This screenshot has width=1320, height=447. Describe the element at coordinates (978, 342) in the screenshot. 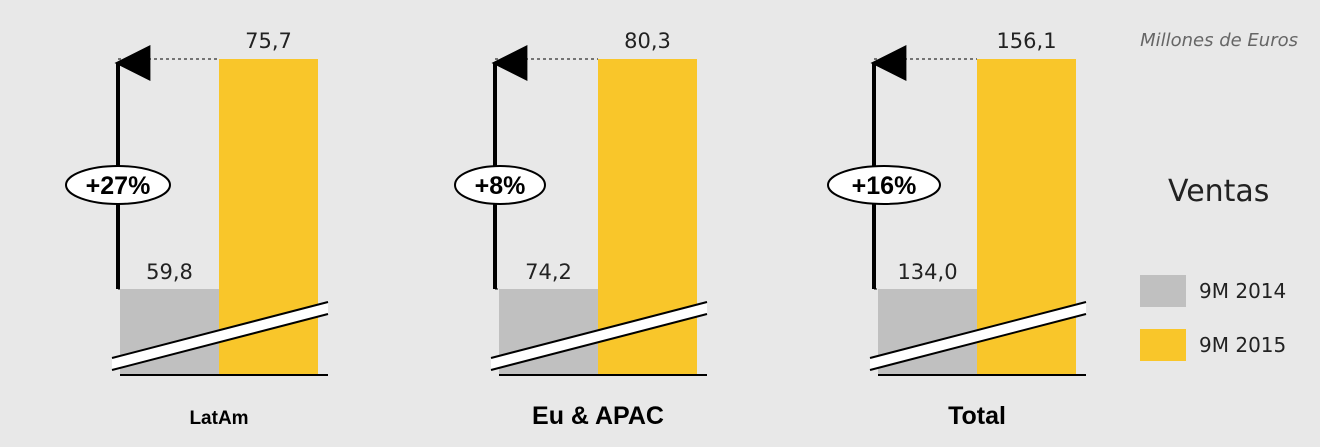

I see `axis-break-edge-bottom-total` at that location.